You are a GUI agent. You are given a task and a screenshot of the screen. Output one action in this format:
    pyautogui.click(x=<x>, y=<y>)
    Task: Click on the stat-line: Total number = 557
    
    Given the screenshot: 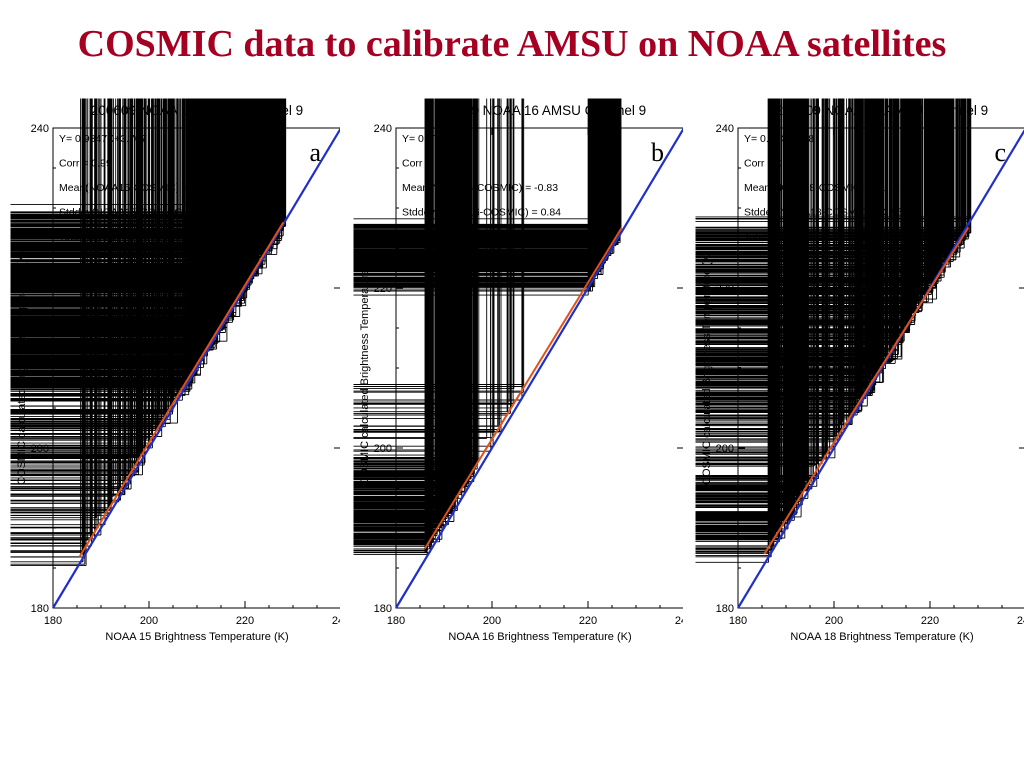 What is the action you would take?
    pyautogui.click(x=447, y=237)
    